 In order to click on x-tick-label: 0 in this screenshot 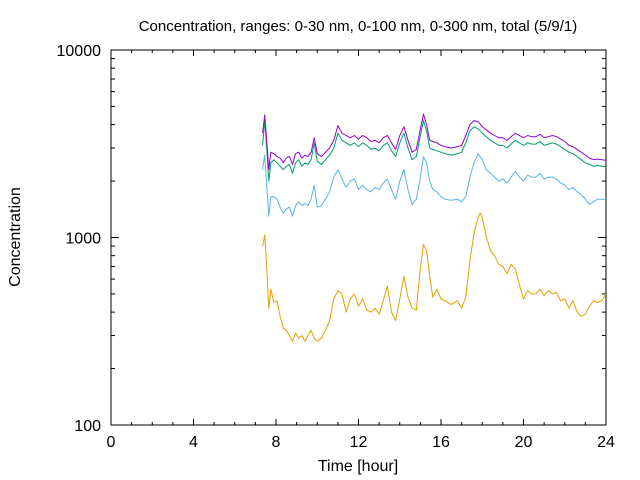, I will do `click(111, 442)`.